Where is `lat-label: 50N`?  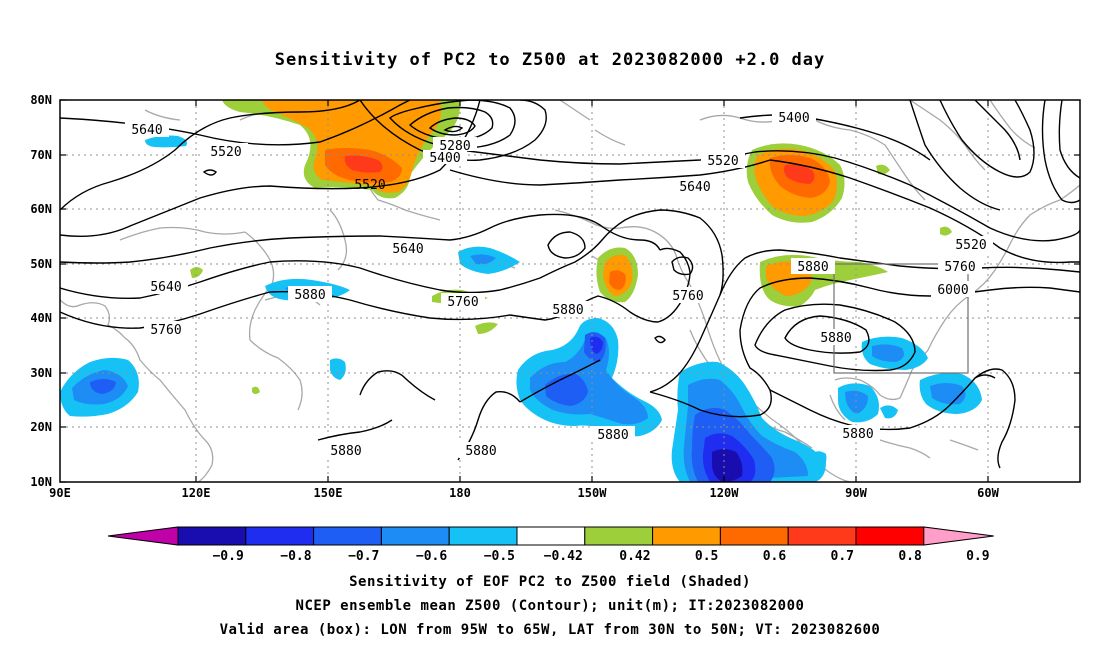 lat-label: 50N is located at coordinates (41, 264).